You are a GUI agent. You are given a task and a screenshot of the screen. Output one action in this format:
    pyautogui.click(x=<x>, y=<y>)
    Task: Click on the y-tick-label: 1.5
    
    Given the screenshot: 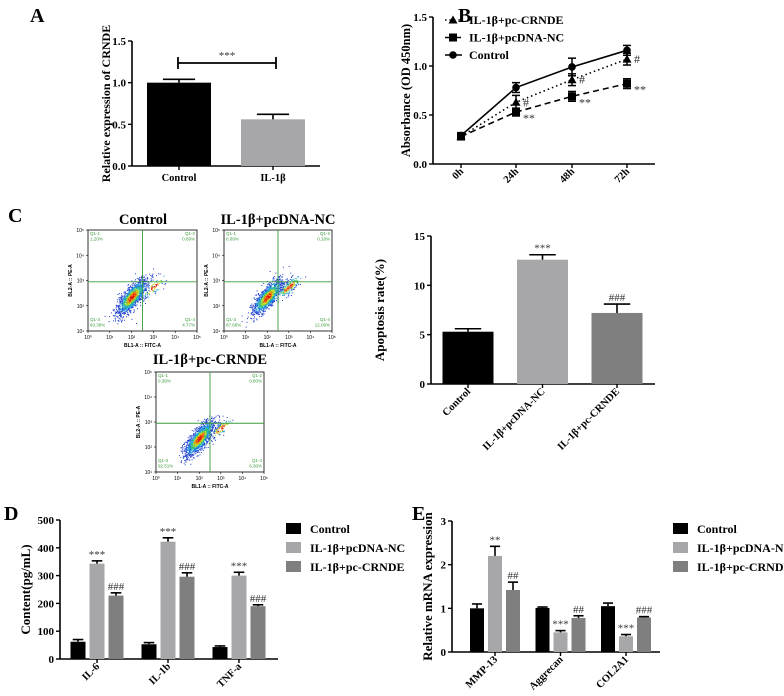 What is the action you would take?
    pyautogui.click(x=420, y=18)
    